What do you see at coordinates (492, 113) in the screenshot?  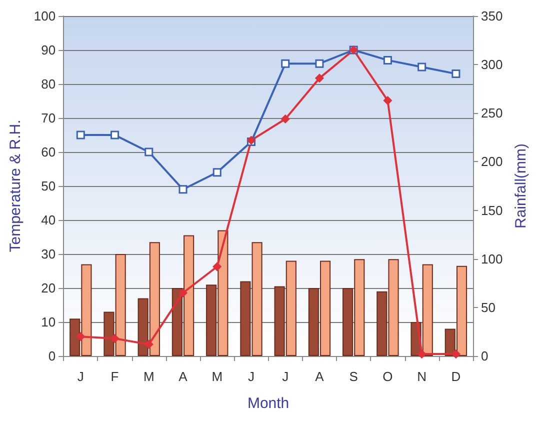 I see `y2-tick-label: 250` at bounding box center [492, 113].